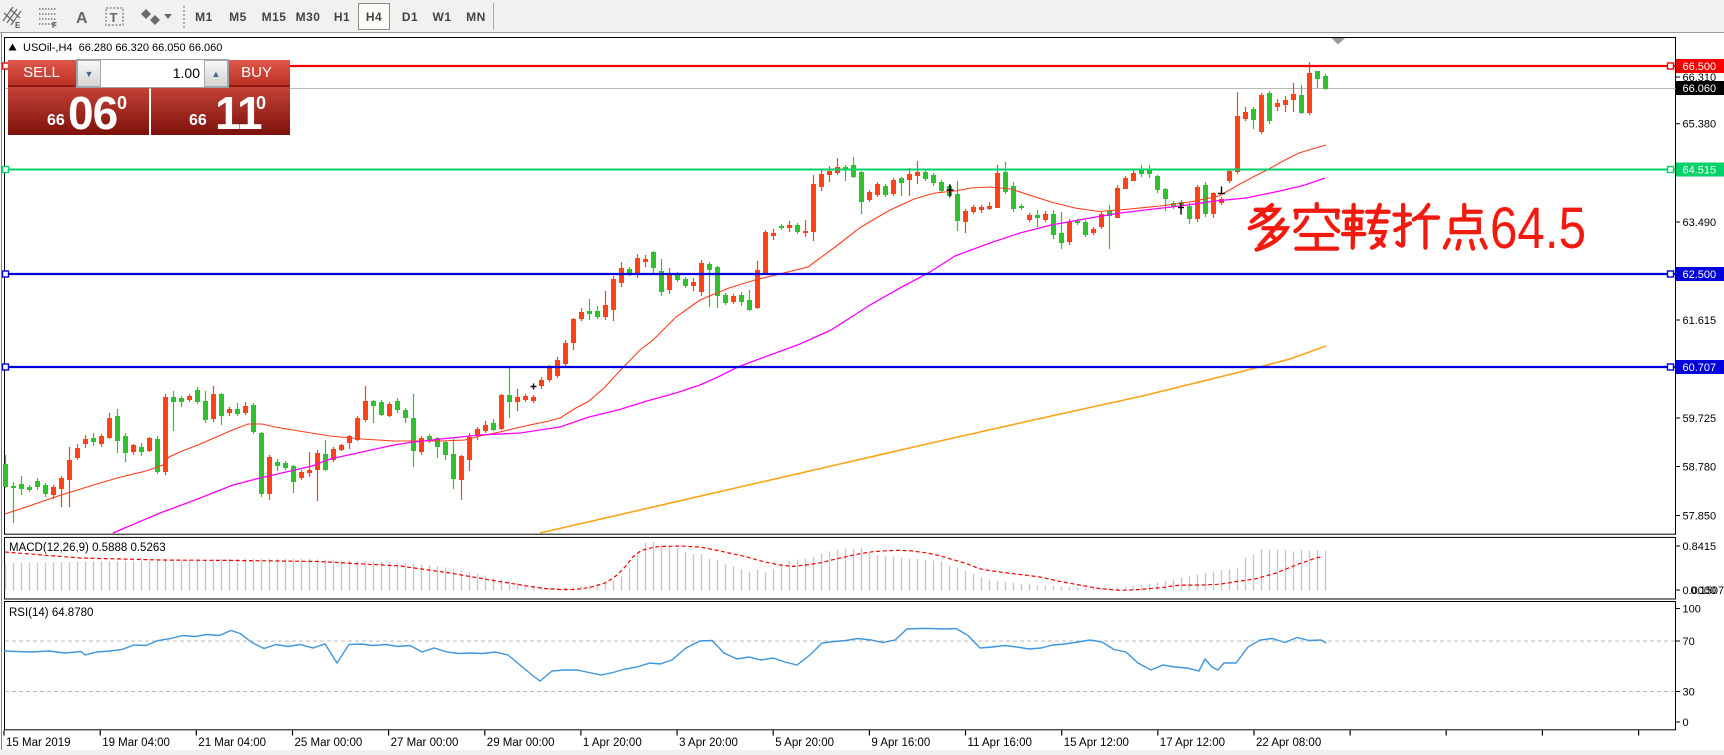  What do you see at coordinates (1000, 743) in the screenshot?
I see `svg-text: 11 Apr 16:00` at bounding box center [1000, 743].